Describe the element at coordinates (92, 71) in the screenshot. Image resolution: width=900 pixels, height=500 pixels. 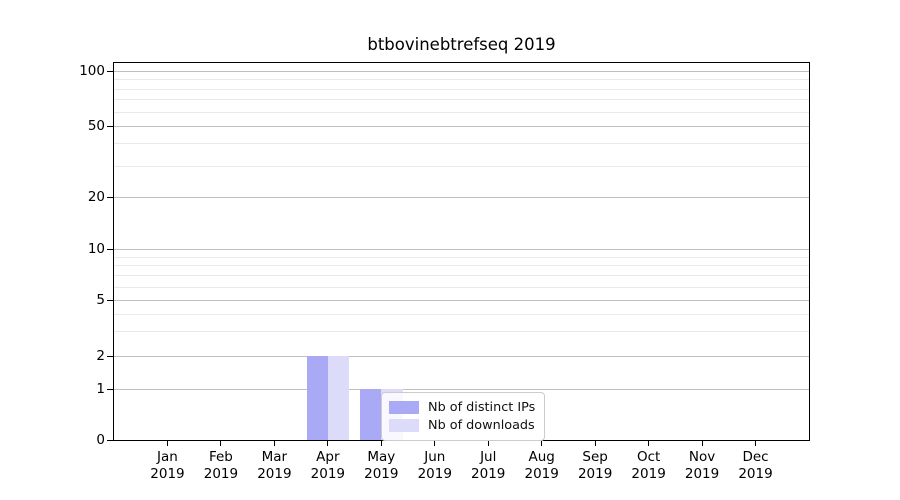
I see `y-tick-label: 100` at that location.